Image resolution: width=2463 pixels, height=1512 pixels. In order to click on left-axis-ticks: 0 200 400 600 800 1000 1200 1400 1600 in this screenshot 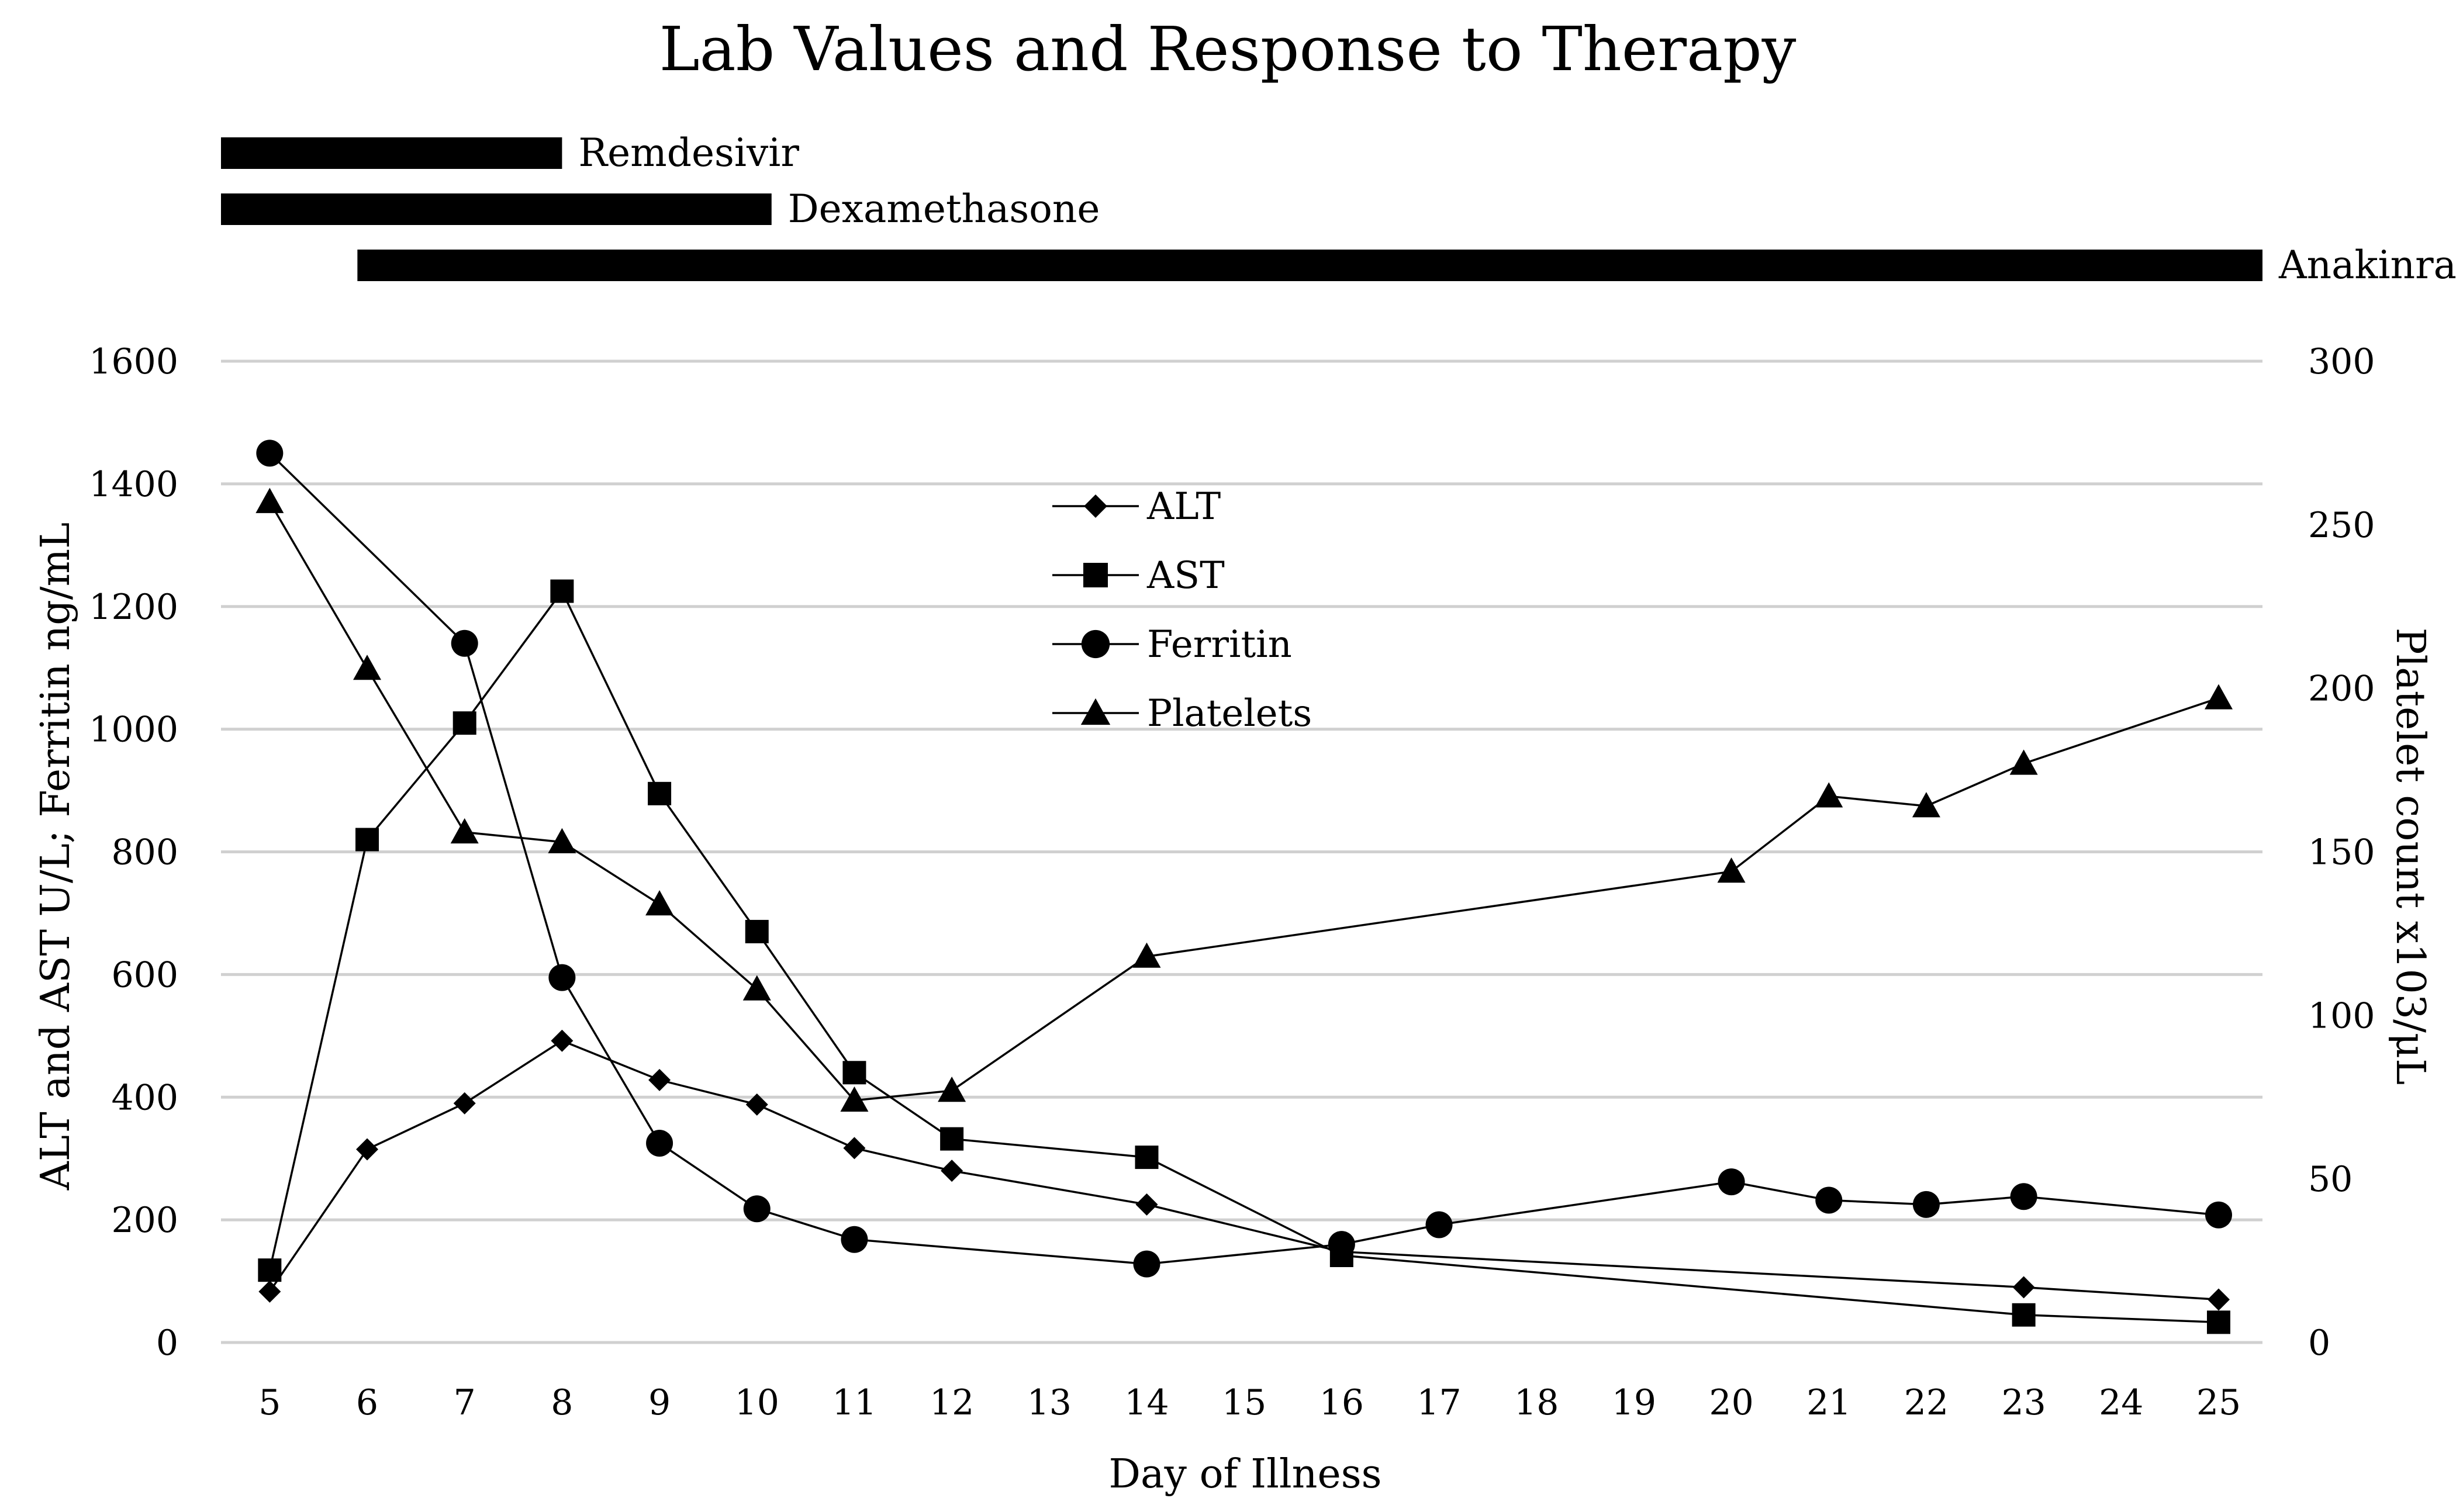, I will do `click(133, 852)`.